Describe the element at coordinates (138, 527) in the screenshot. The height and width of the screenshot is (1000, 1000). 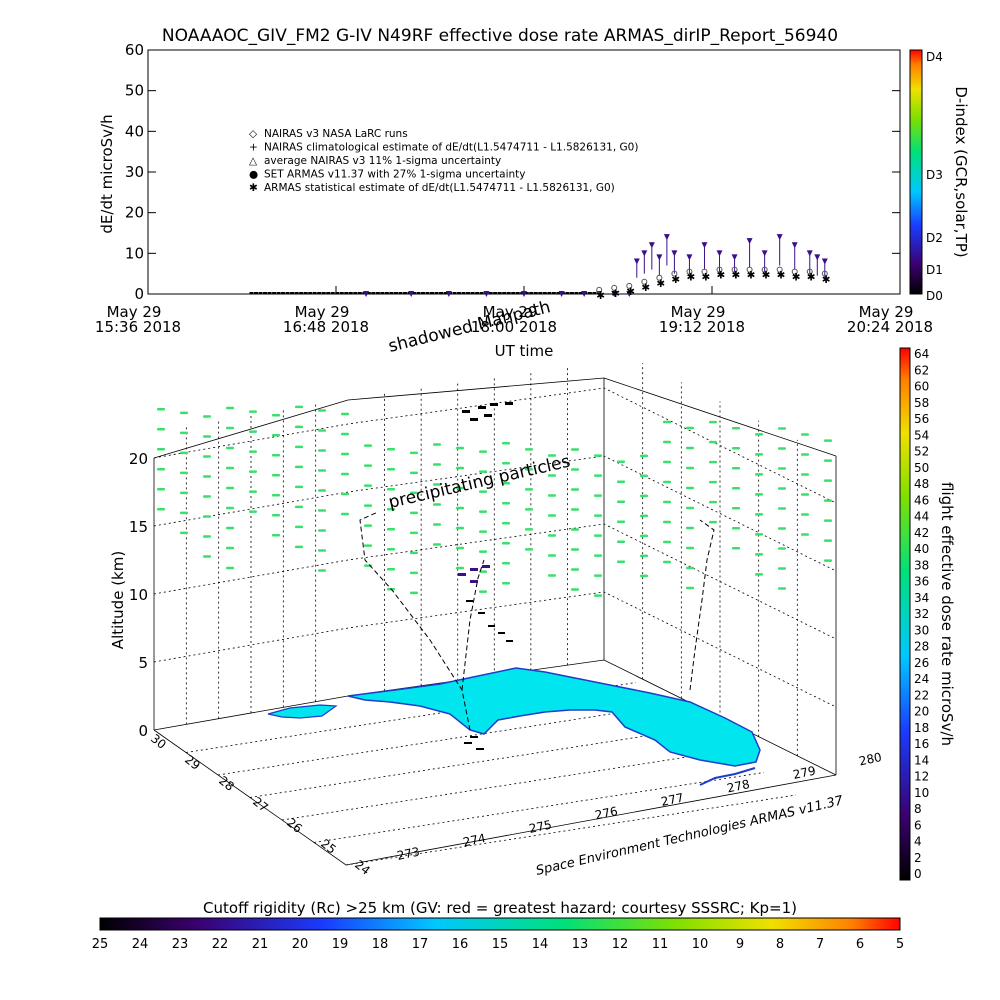
I see `altitude-tick: 15` at that location.